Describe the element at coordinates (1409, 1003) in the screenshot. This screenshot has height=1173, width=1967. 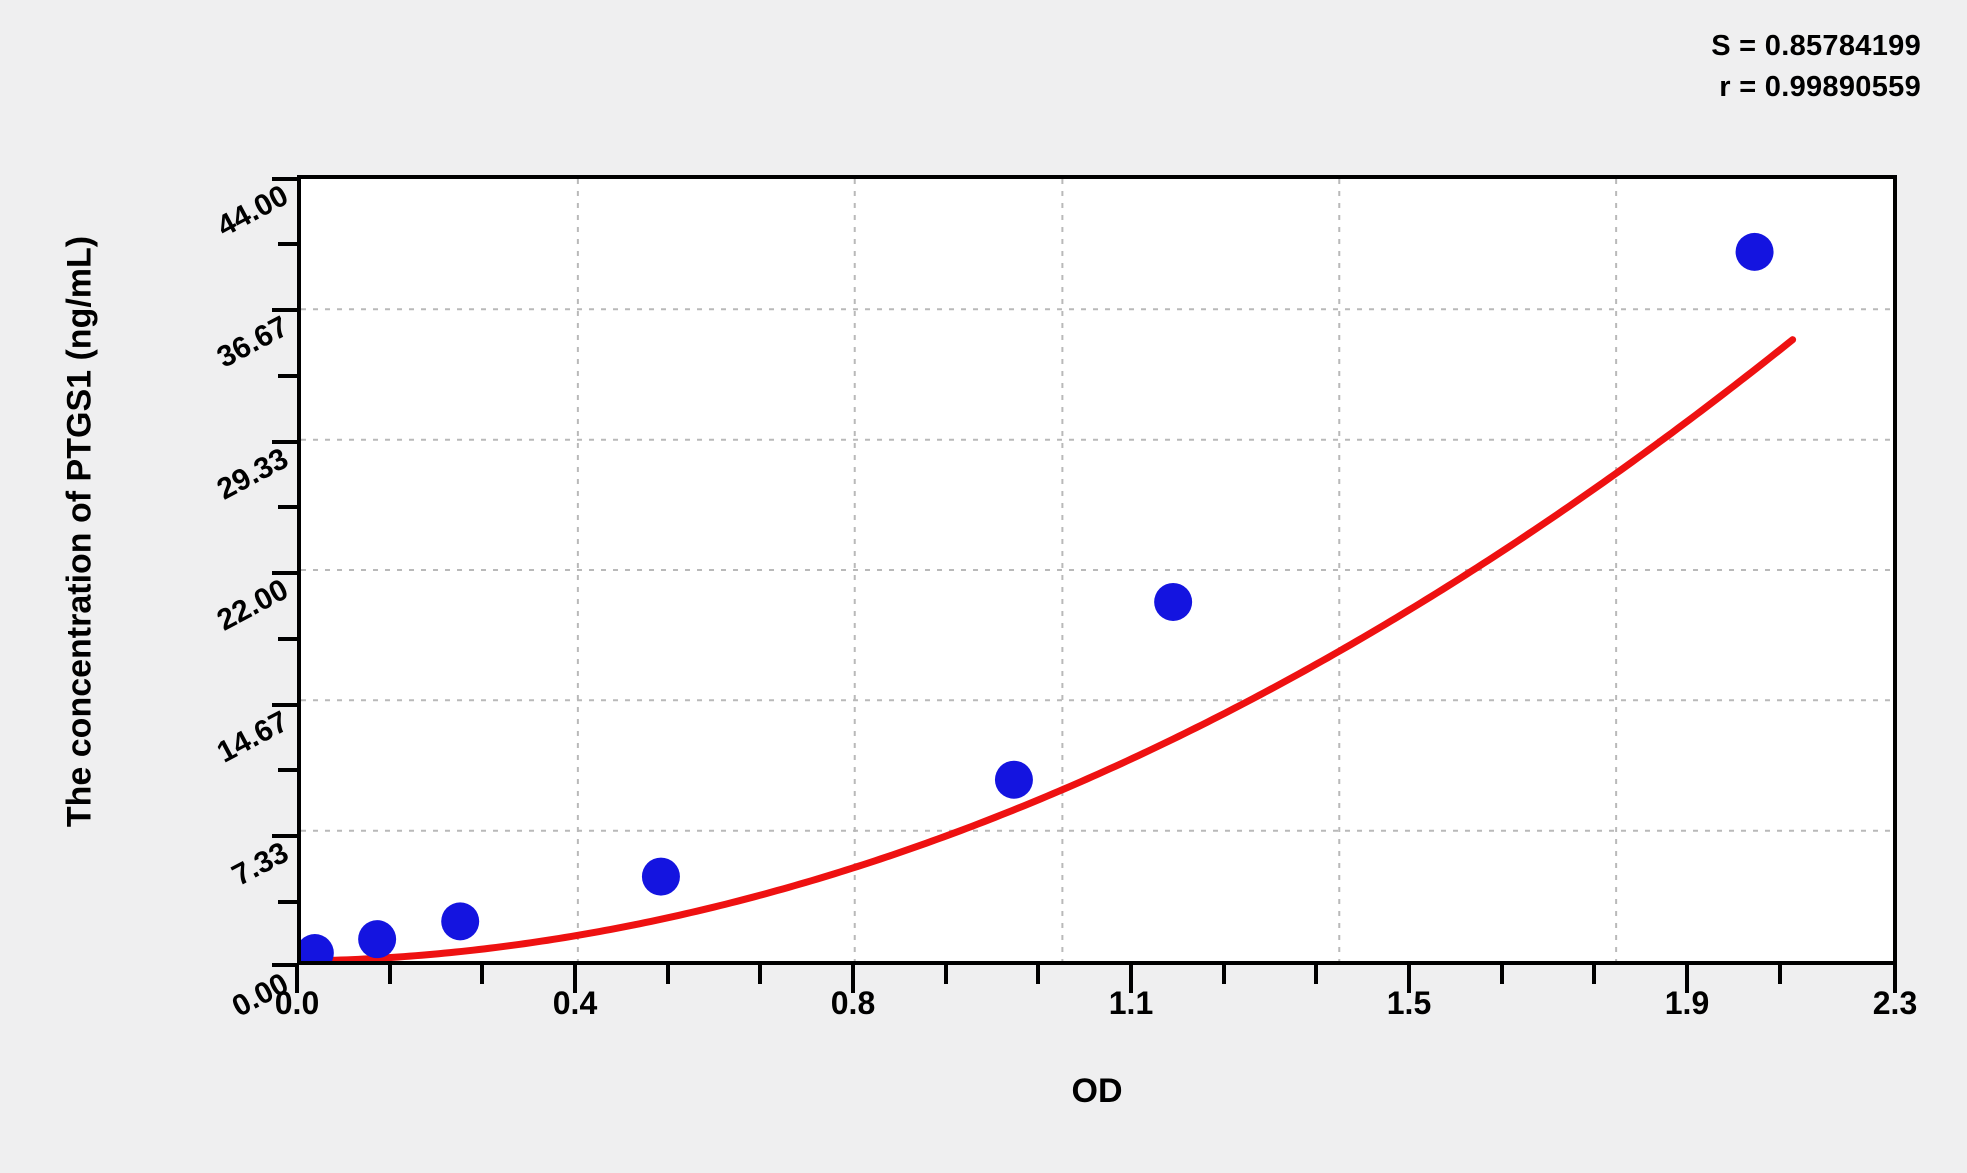
I see `x-tick-label-4: 1.5` at that location.